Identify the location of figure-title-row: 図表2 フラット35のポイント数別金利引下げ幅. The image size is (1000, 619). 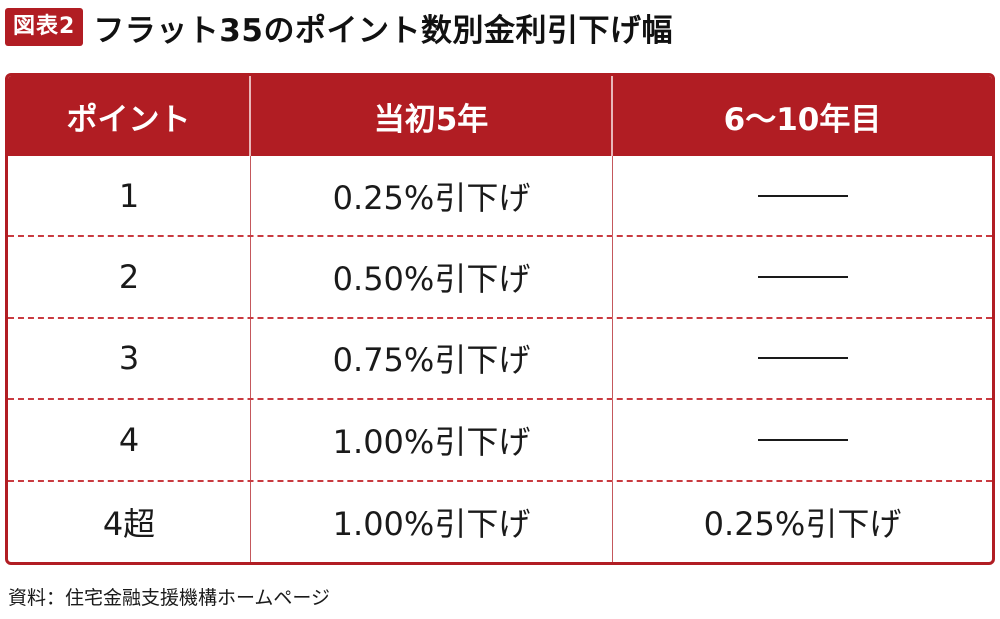
(339, 27).